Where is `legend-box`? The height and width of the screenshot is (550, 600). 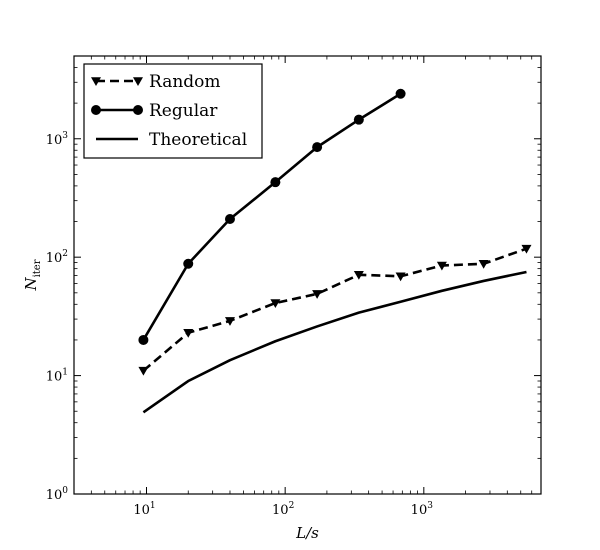
legend-box is located at coordinates (173, 111).